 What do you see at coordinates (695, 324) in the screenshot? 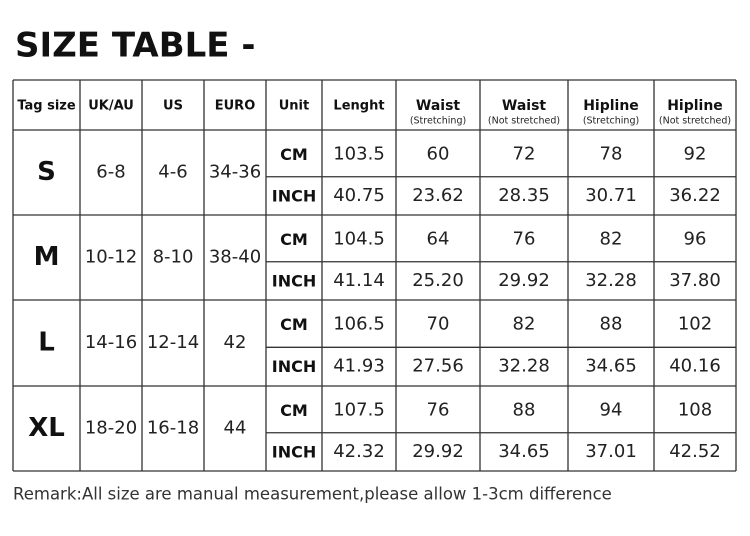
I see `cell: 102` at bounding box center [695, 324].